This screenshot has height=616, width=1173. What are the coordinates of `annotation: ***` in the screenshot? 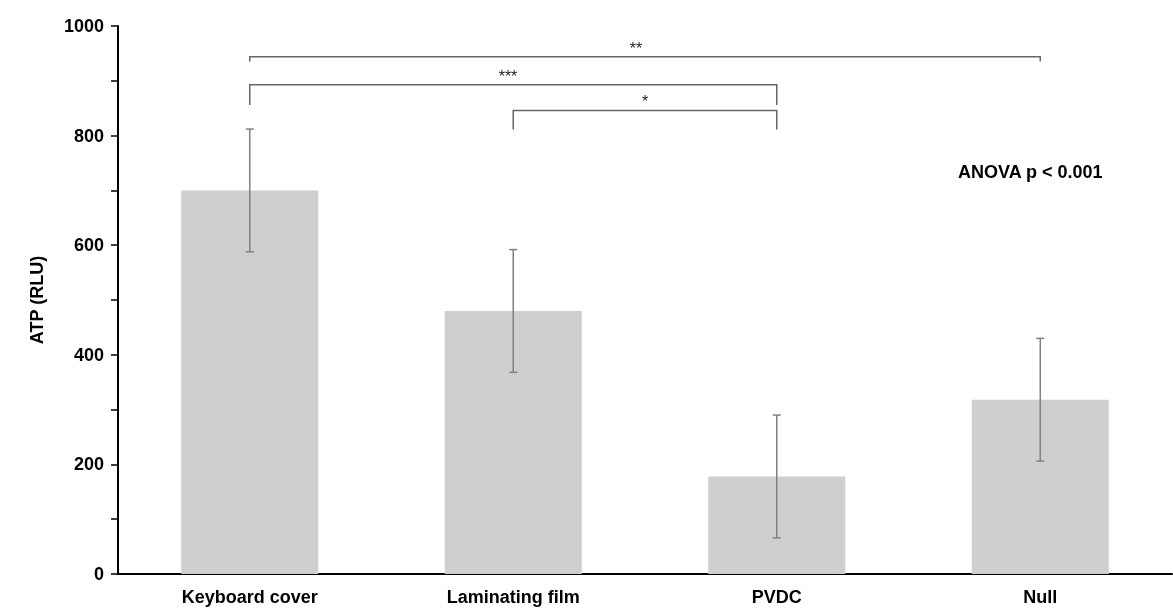 It's located at (508, 76).